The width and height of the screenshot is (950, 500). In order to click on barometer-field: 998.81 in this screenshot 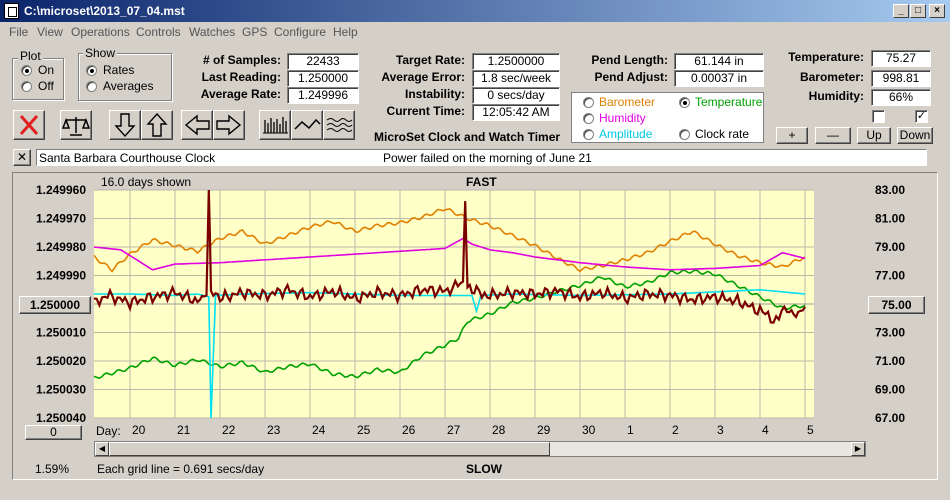, I will do `click(901, 78)`.